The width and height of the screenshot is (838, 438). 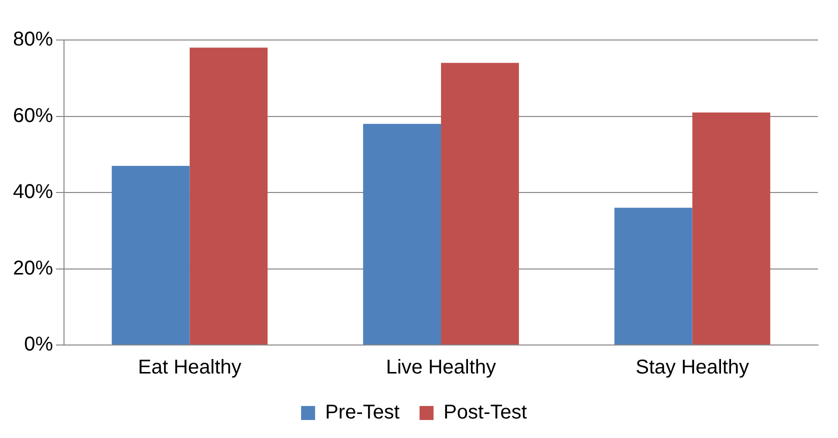 What do you see at coordinates (33, 115) in the screenshot?
I see `y-tick-label: 60%` at bounding box center [33, 115].